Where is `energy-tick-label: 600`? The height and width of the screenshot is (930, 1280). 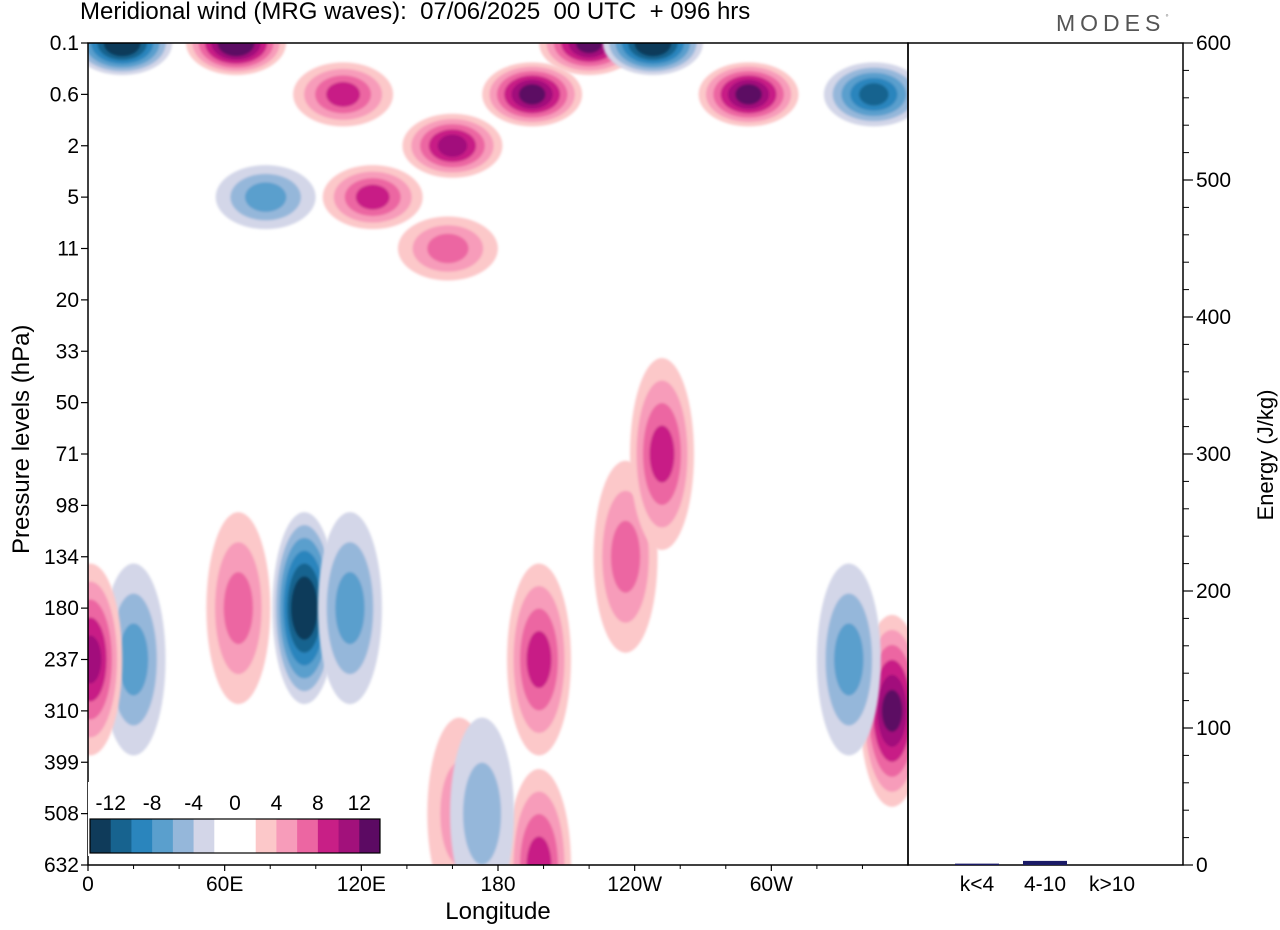
energy-tick-label: 600 is located at coordinates (1213, 43).